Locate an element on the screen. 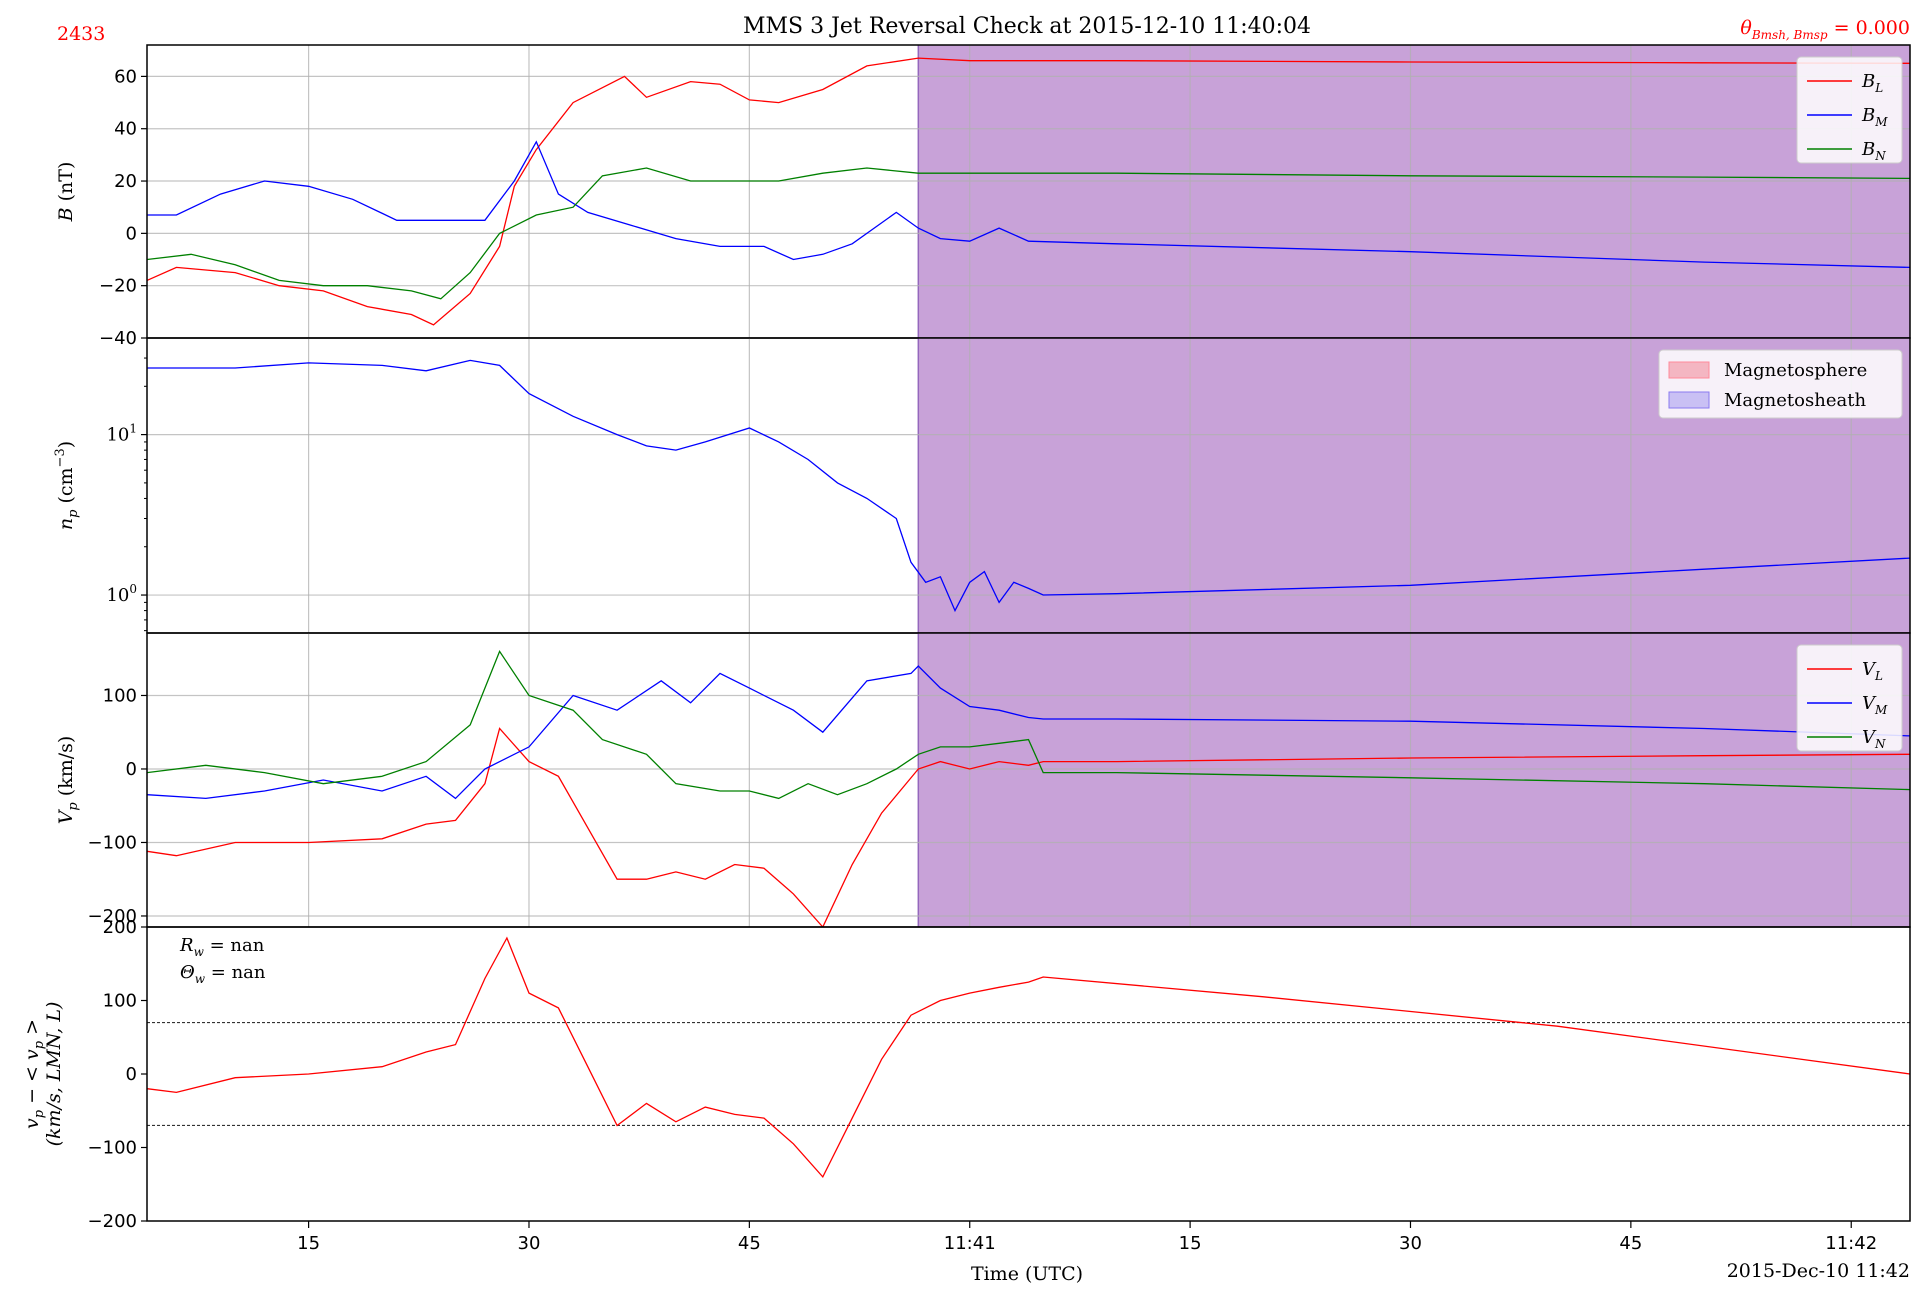  y-tick-label: 10¹ is located at coordinates (121, 434).